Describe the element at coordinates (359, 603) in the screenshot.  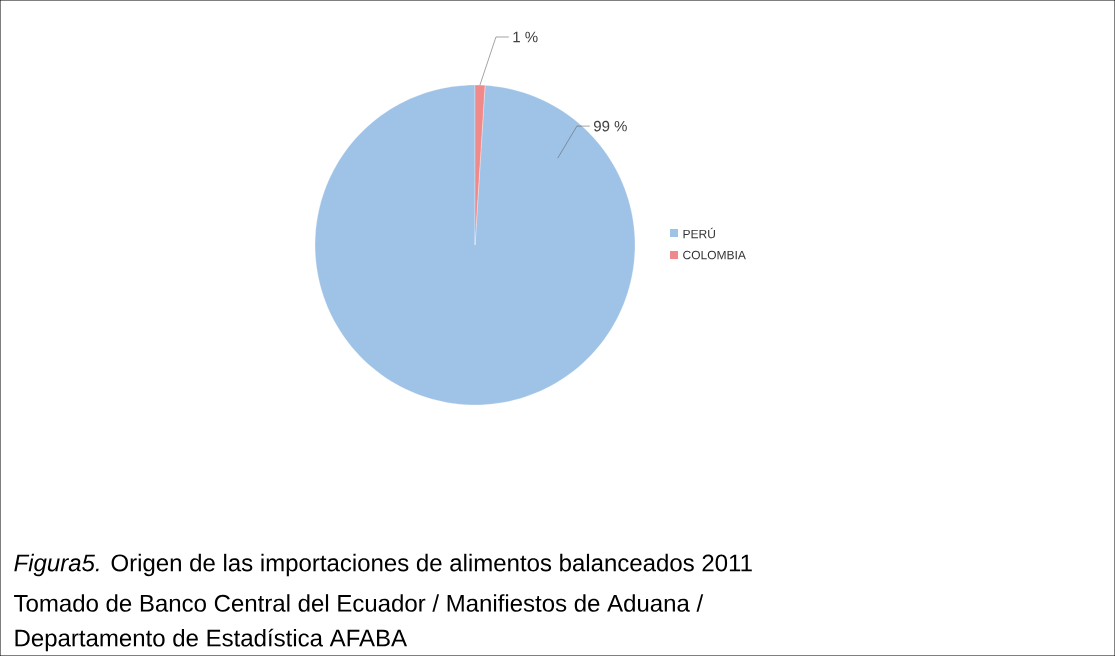
I see `text: Tomado de Banco Central del Ecuador / Manifiestos de Aduana /` at that location.